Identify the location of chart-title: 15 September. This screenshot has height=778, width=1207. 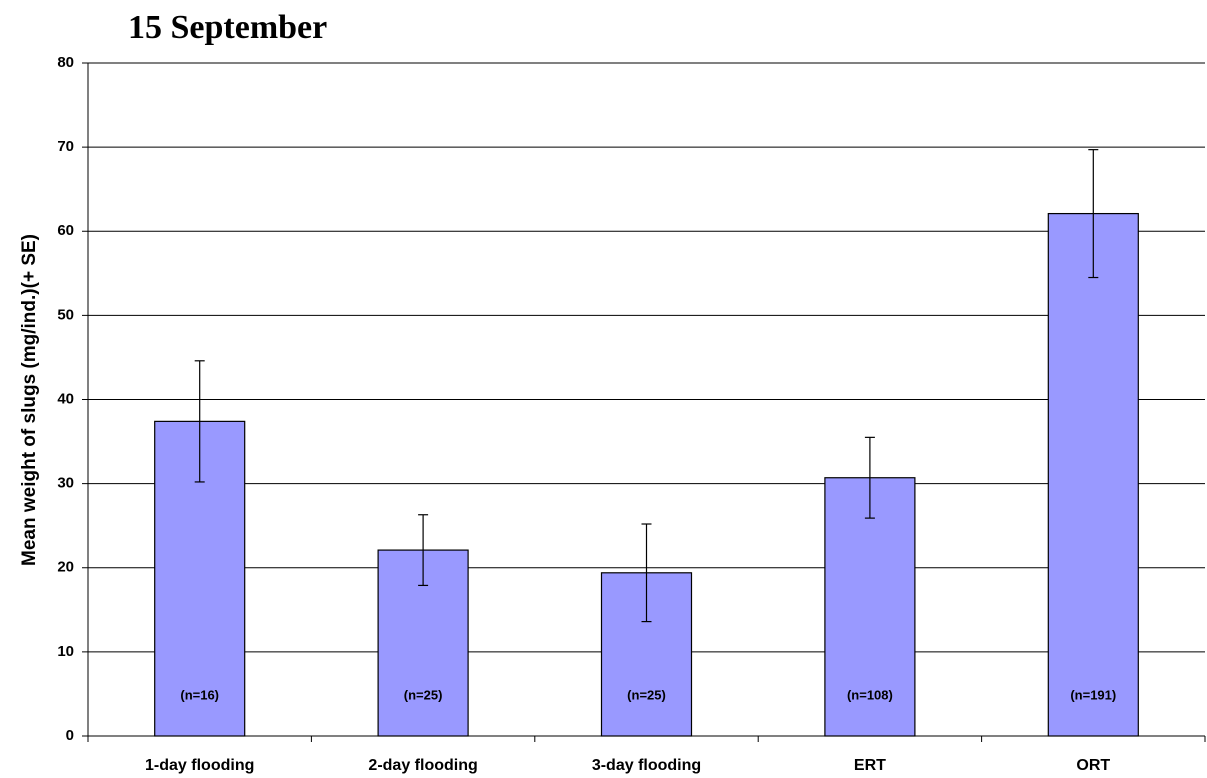
(227, 27).